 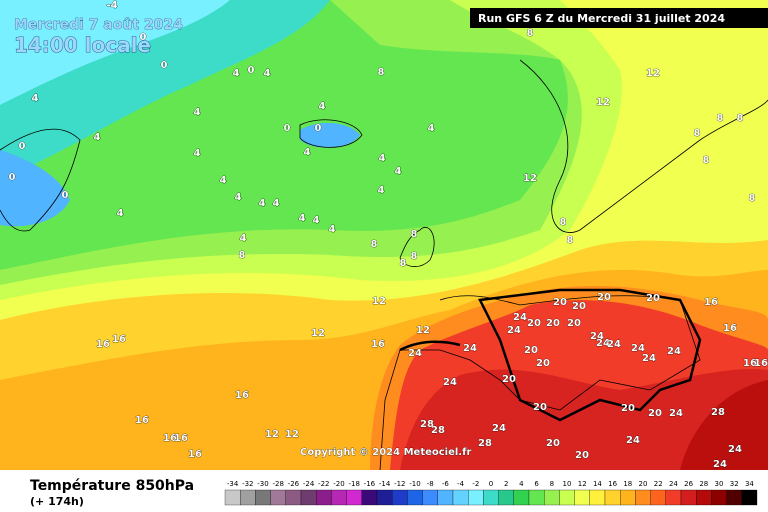 What do you see at coordinates (612, 484) in the screenshot?
I see `legend-label: 16` at bounding box center [612, 484].